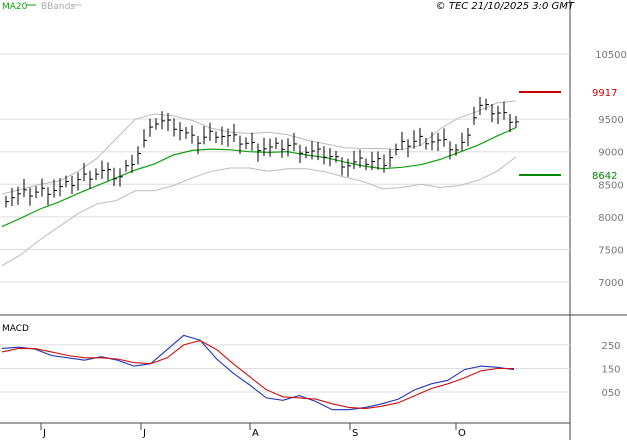  Describe the element at coordinates (255, 433) in the screenshot. I see `x-axis-month-label: A` at that location.